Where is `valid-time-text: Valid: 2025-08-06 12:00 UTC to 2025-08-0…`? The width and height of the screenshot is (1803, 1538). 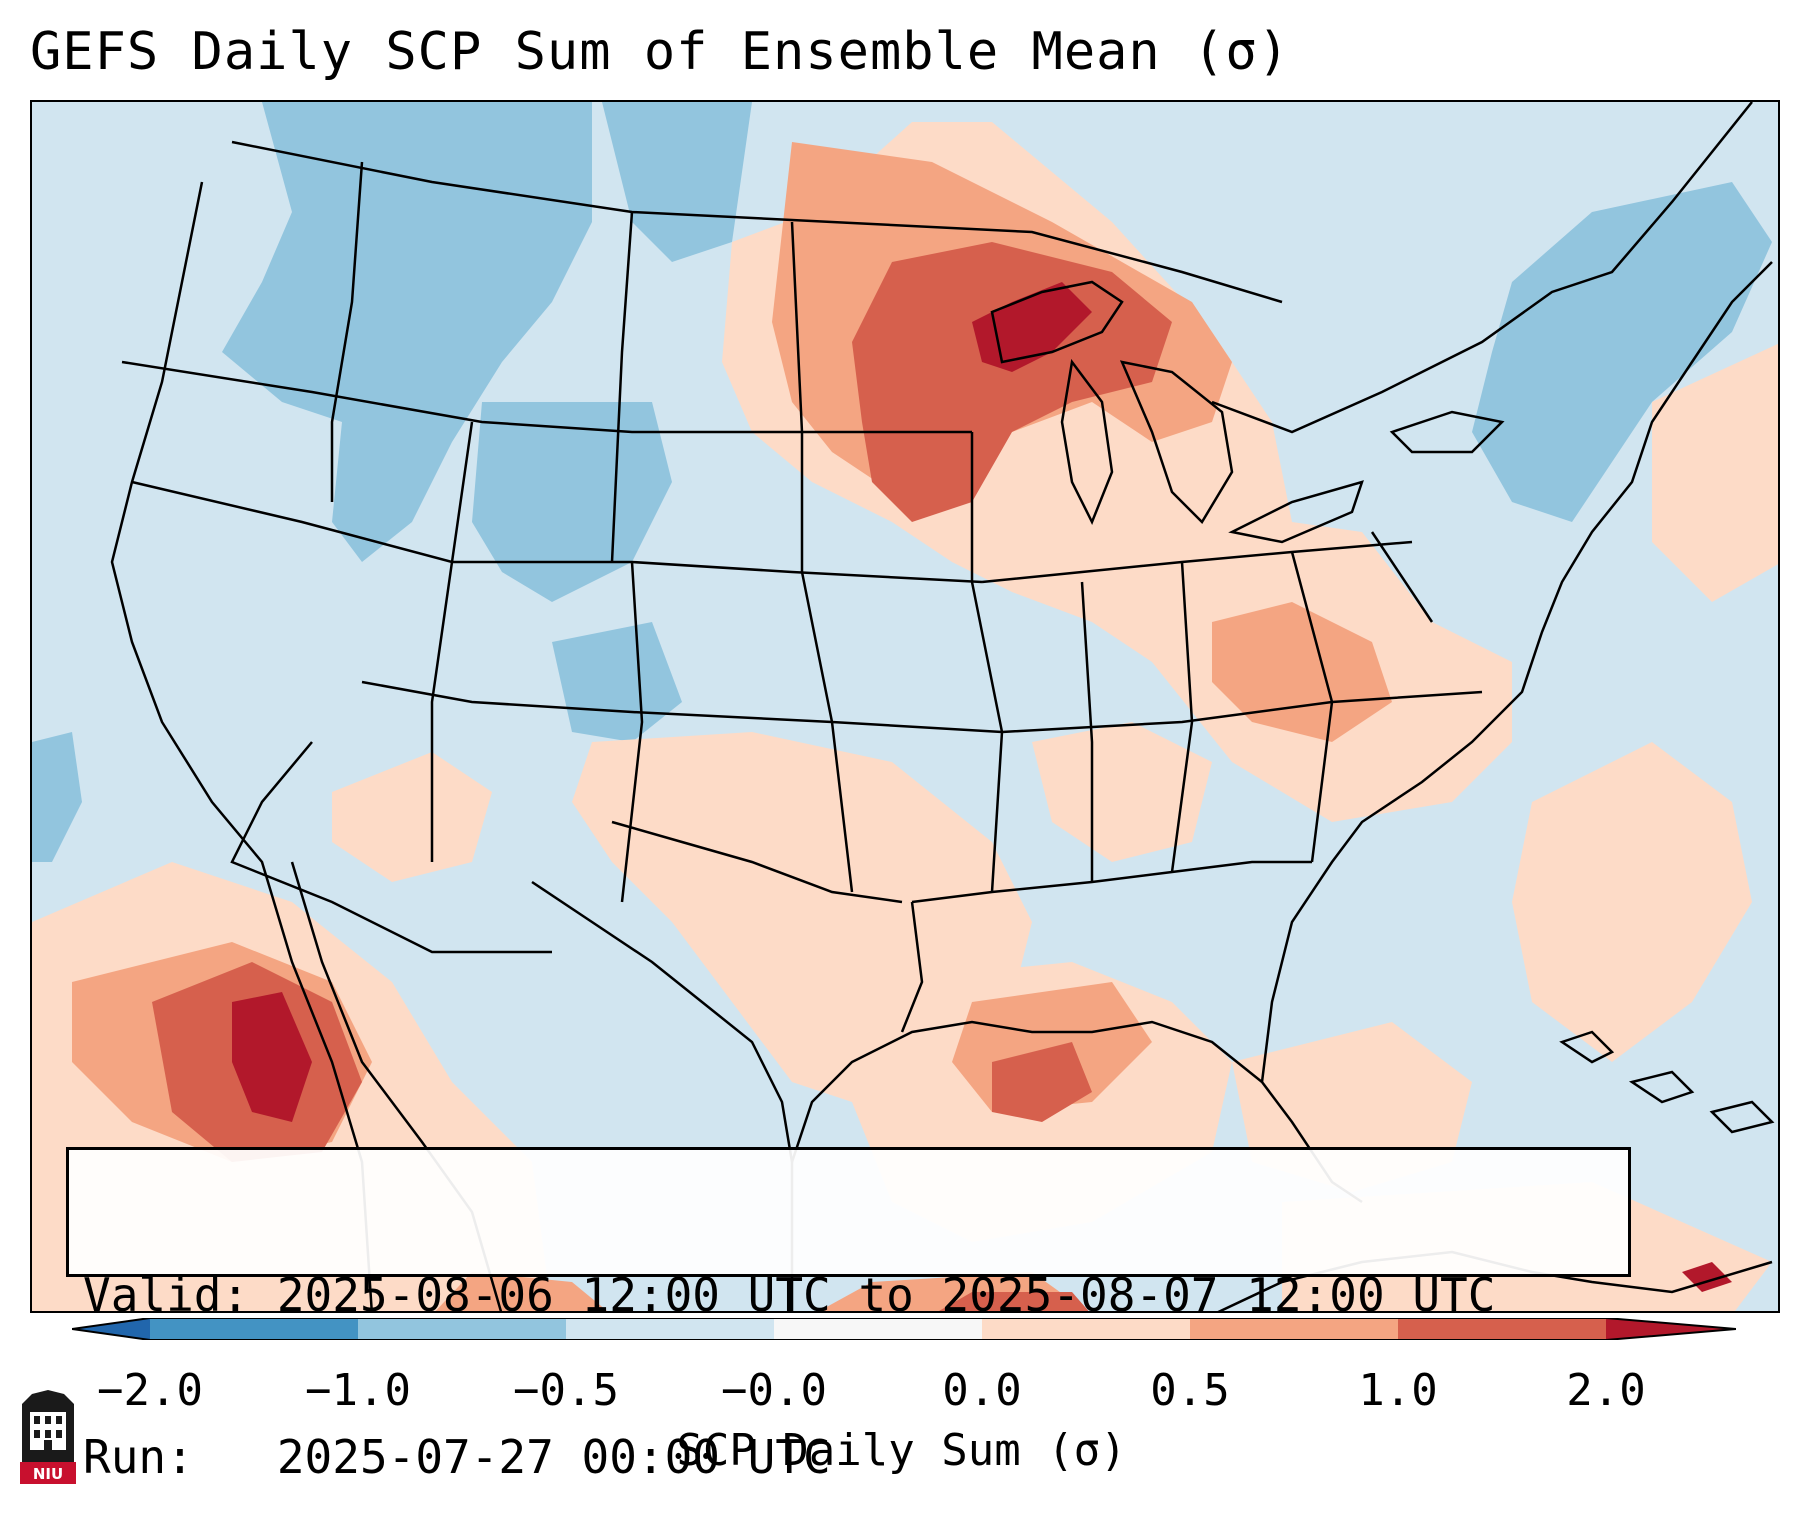 valid-time-text: Valid: 2025-08-06 12:00 UTC to 2025-08-0… is located at coordinates (789, 1295).